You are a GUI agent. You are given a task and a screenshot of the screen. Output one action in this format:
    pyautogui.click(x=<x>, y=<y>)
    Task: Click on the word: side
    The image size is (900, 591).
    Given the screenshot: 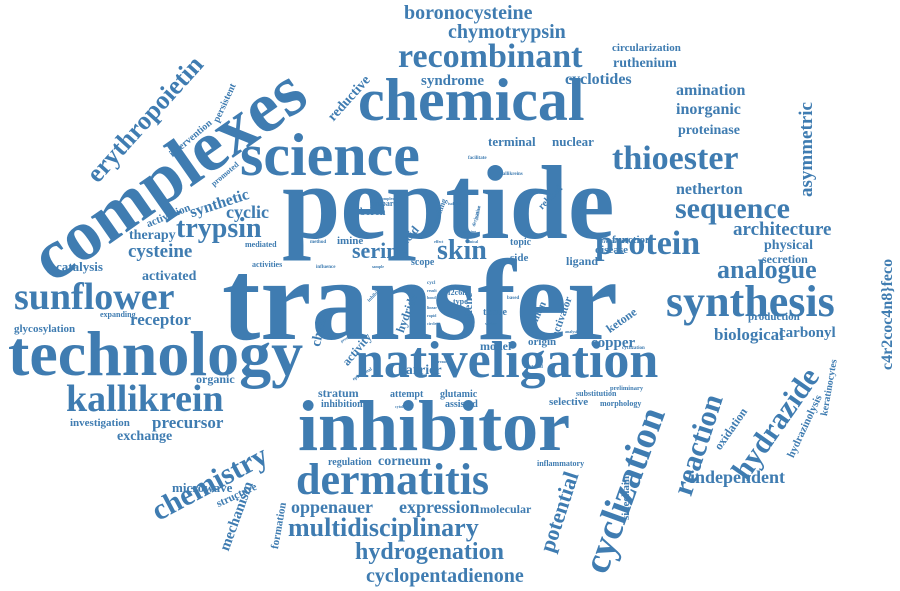 What is the action you would take?
    pyautogui.click(x=519, y=258)
    